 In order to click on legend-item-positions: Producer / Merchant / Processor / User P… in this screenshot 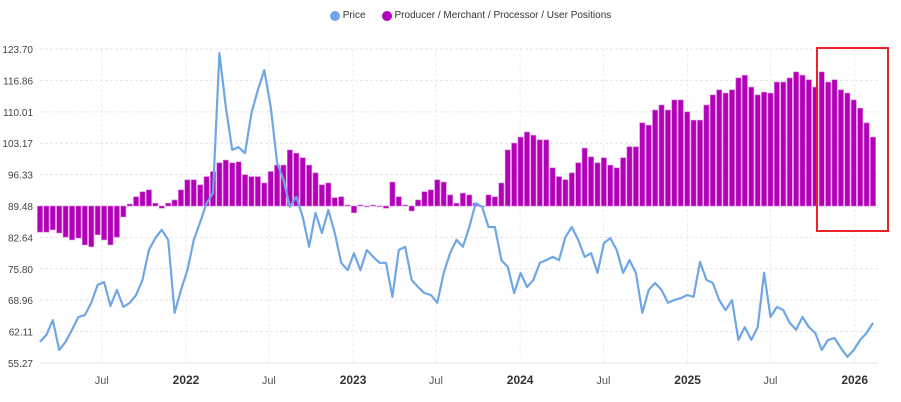, I will do `click(496, 15)`.